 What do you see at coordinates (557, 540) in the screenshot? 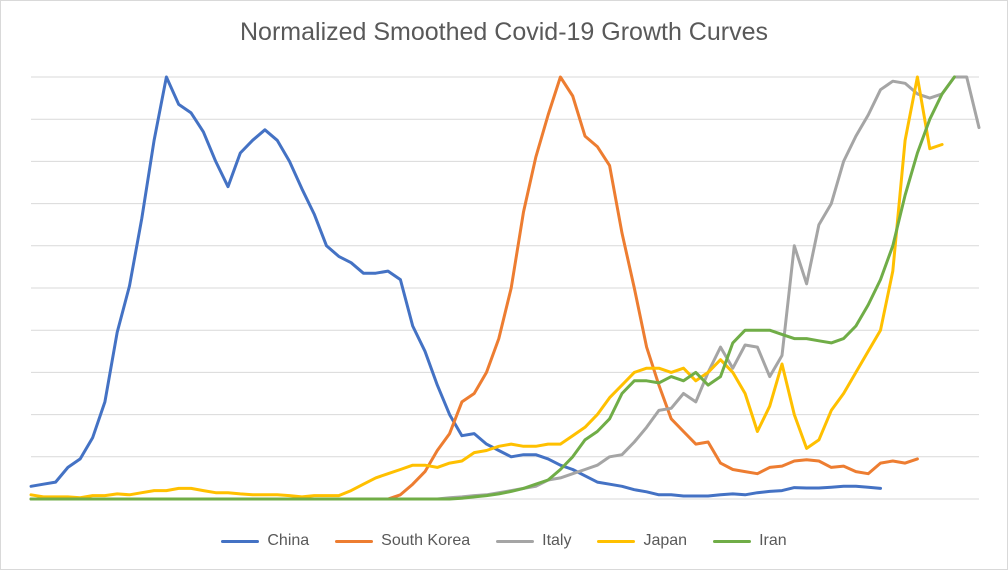
I see `legend-label: Italy` at bounding box center [557, 540].